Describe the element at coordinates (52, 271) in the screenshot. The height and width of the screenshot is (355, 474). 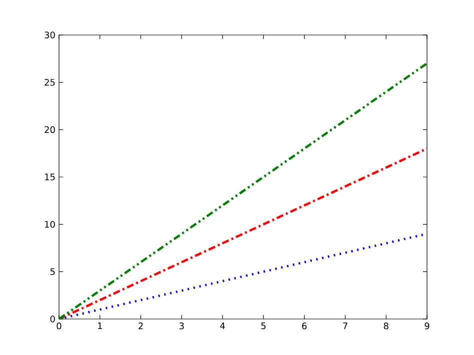
I see `y-tick-label: 5` at that location.